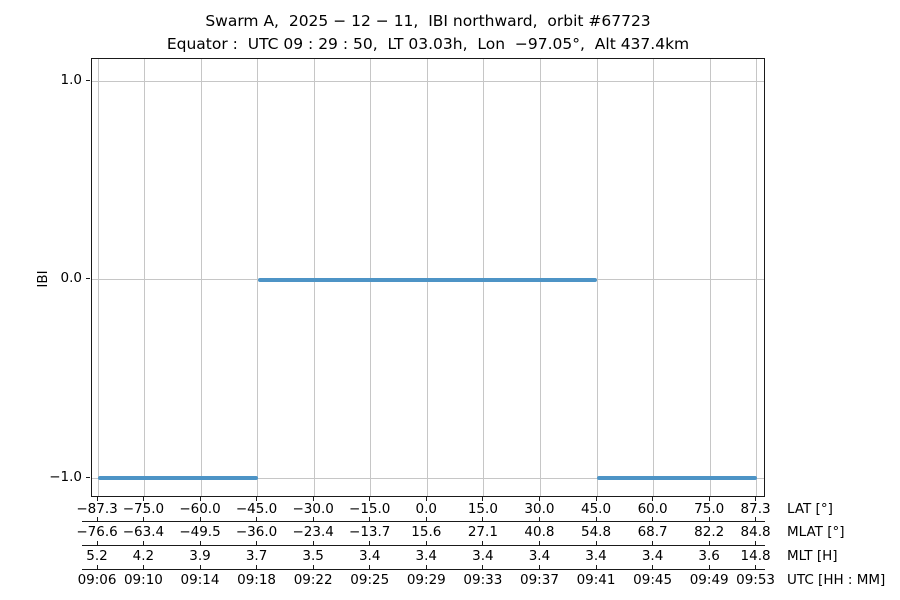 The image size is (900, 600). Describe the element at coordinates (482, 532) in the screenshot. I see `x-tick-label: 27.1` at that location.